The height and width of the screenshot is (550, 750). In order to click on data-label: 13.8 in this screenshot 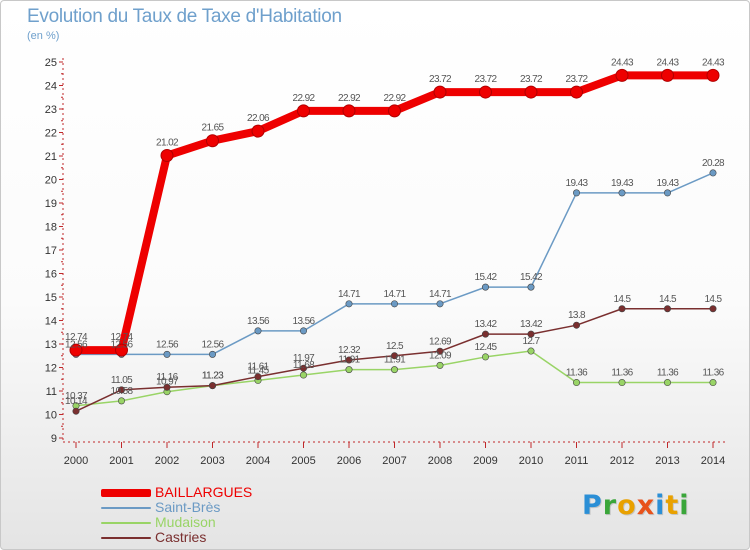, I will do `click(577, 315)`.